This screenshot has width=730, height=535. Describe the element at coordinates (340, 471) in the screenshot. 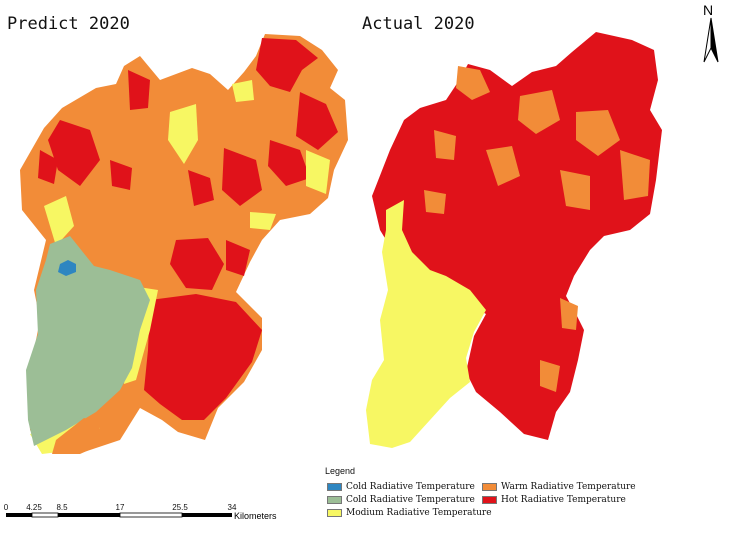

I see `legend-title: Legend` at that location.